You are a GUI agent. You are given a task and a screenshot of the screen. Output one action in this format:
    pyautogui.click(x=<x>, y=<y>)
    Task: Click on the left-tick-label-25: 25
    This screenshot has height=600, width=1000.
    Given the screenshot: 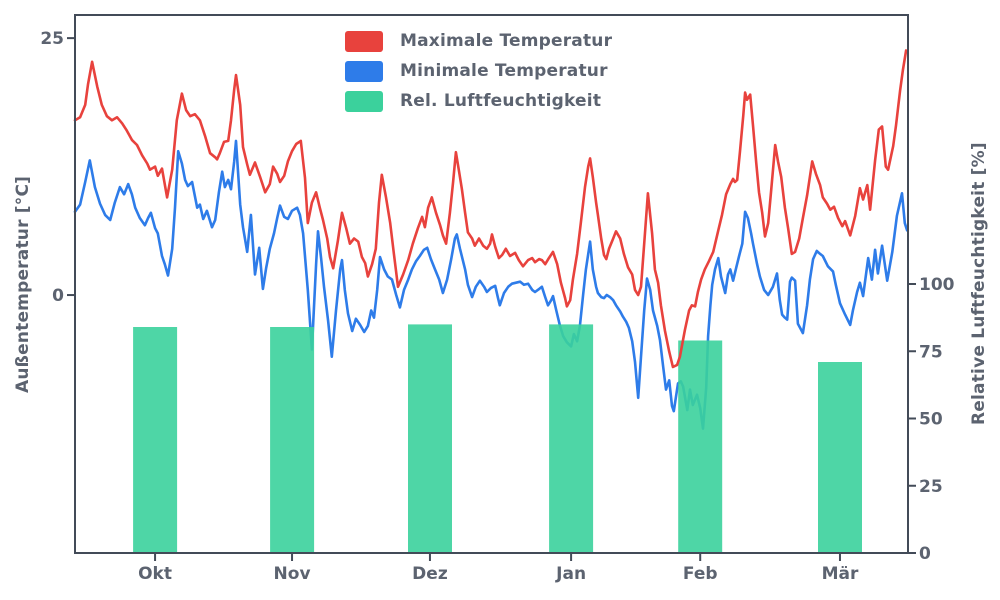 What is the action you would take?
    pyautogui.click(x=52, y=39)
    